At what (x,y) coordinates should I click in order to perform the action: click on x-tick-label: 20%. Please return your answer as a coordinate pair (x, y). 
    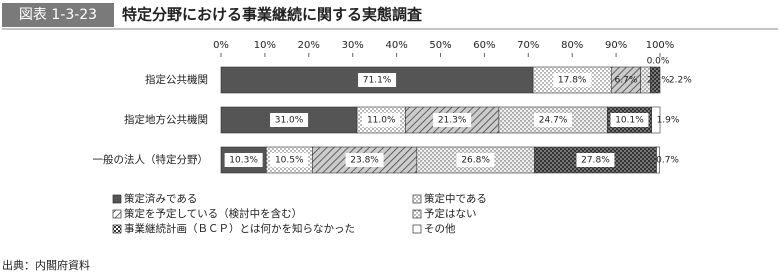
    Looking at the image, I should click on (309, 45).